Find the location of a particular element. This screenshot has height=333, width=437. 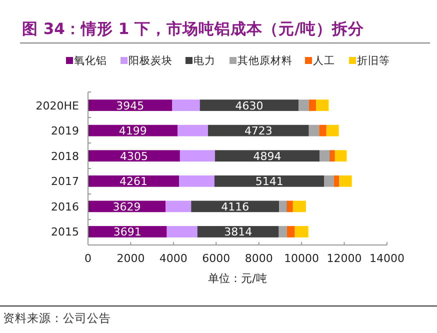

legend-label: 电力 is located at coordinates (205, 60).